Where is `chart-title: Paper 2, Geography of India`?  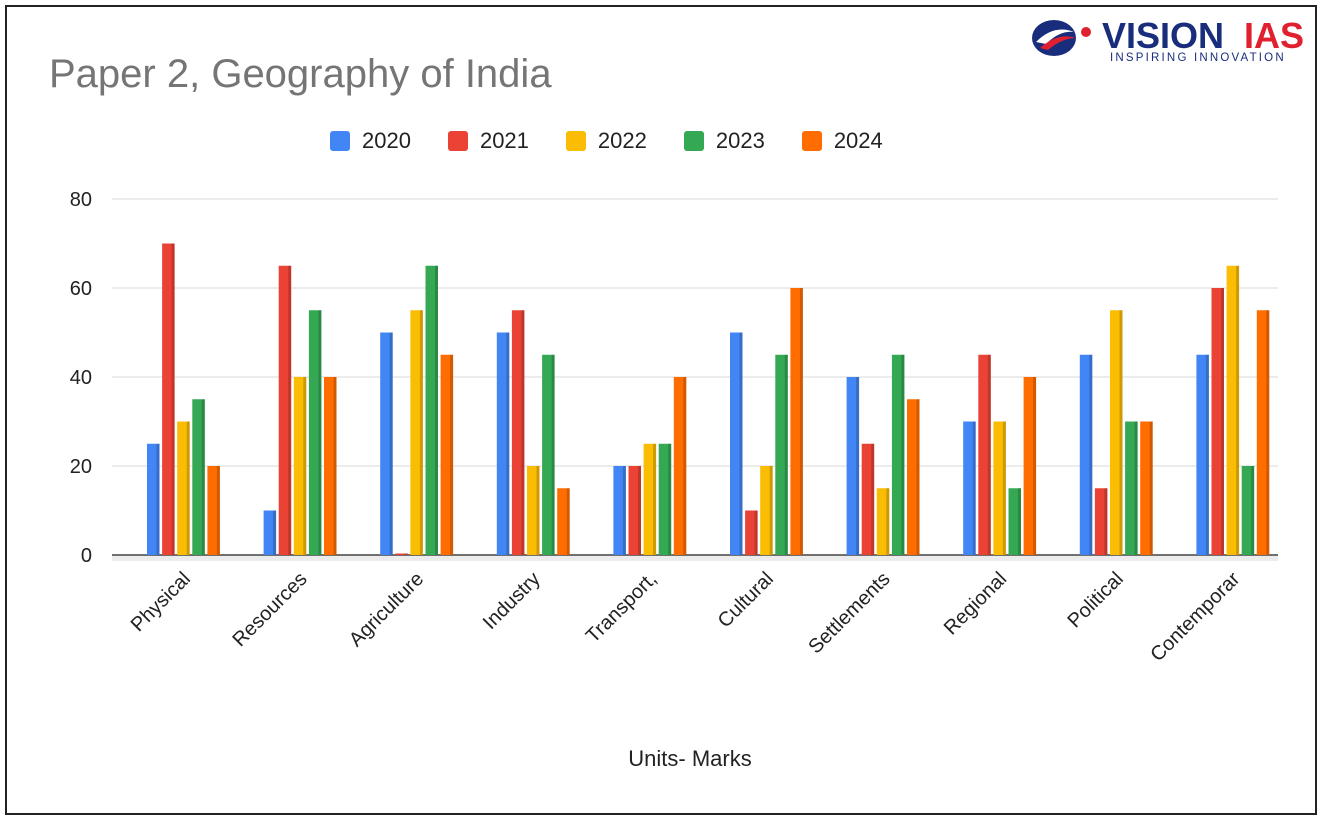
chart-title: Paper 2, Geography of India is located at coordinates (300, 74).